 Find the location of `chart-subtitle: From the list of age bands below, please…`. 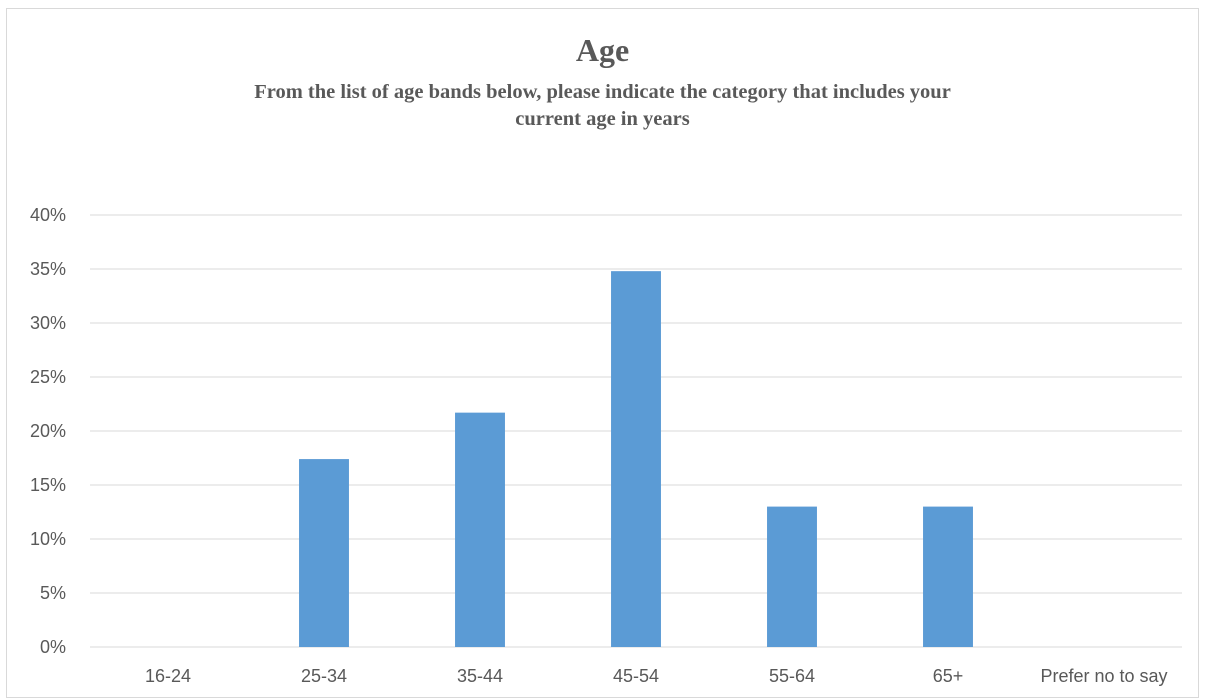

chart-subtitle: From the list of age bands below, please… is located at coordinates (602, 106).